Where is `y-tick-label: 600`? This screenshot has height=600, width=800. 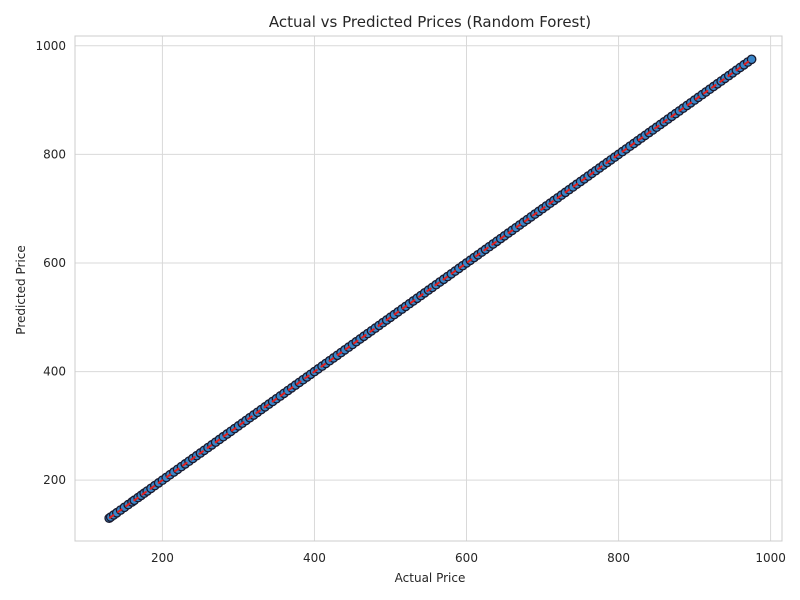 y-tick-label: 600 is located at coordinates (54, 263).